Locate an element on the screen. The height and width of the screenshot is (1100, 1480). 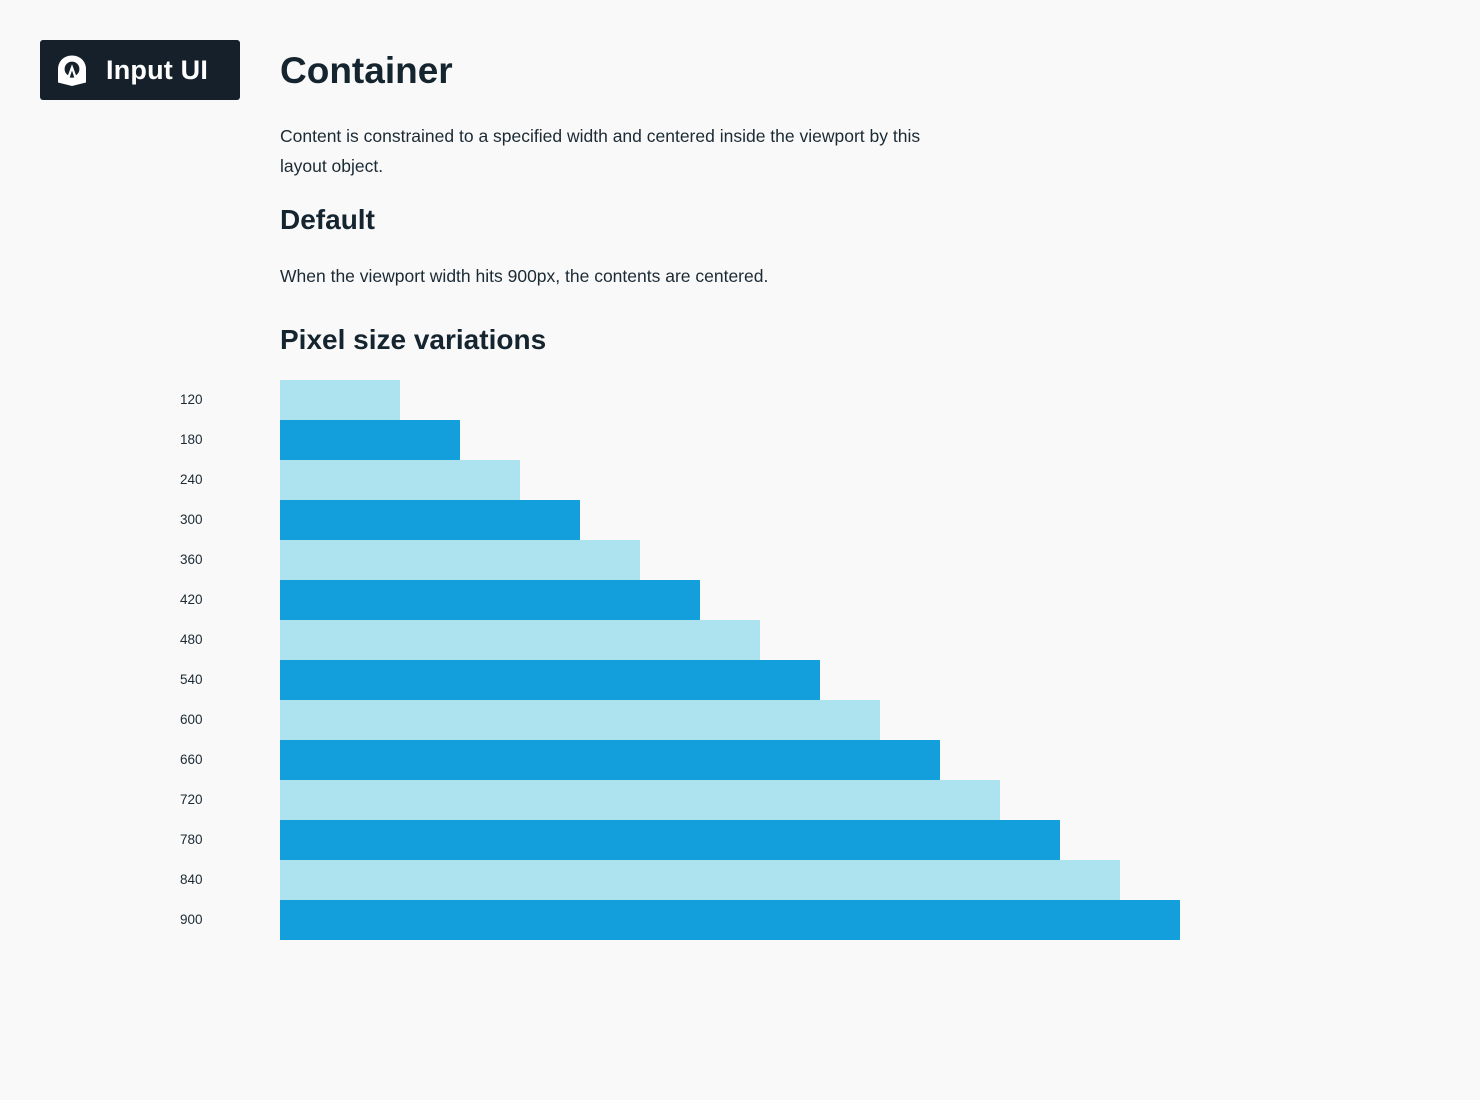
bar-row: 480 is located at coordinates (720, 640).